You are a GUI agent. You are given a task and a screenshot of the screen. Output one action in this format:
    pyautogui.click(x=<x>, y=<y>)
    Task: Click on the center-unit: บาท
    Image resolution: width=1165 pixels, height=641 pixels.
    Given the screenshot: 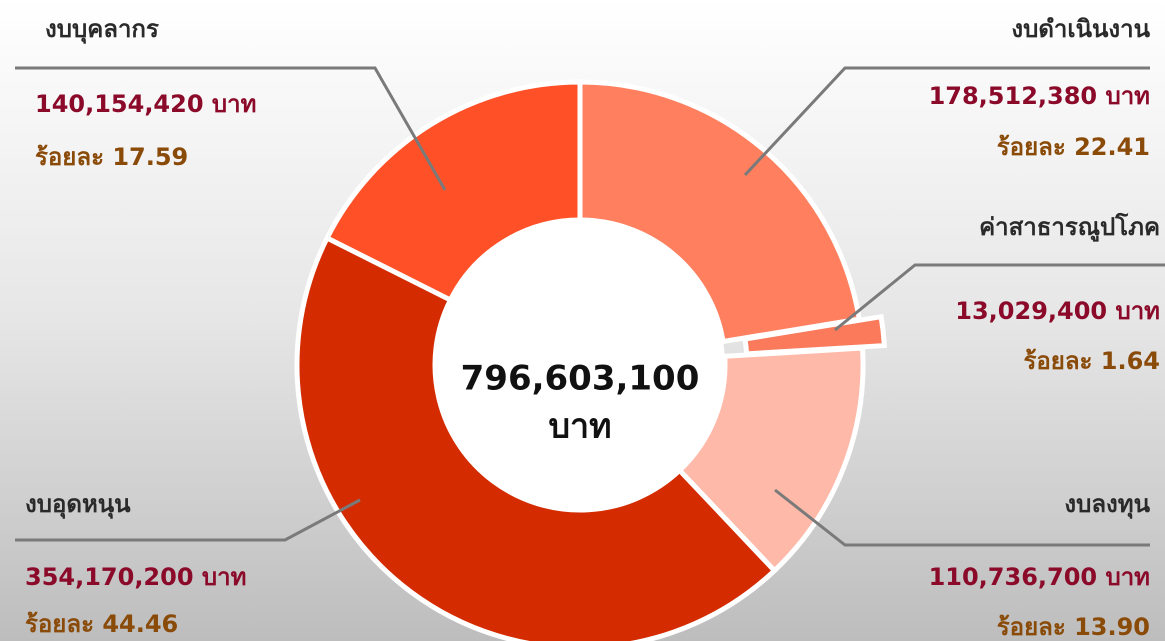 What is the action you would take?
    pyautogui.click(x=579, y=427)
    